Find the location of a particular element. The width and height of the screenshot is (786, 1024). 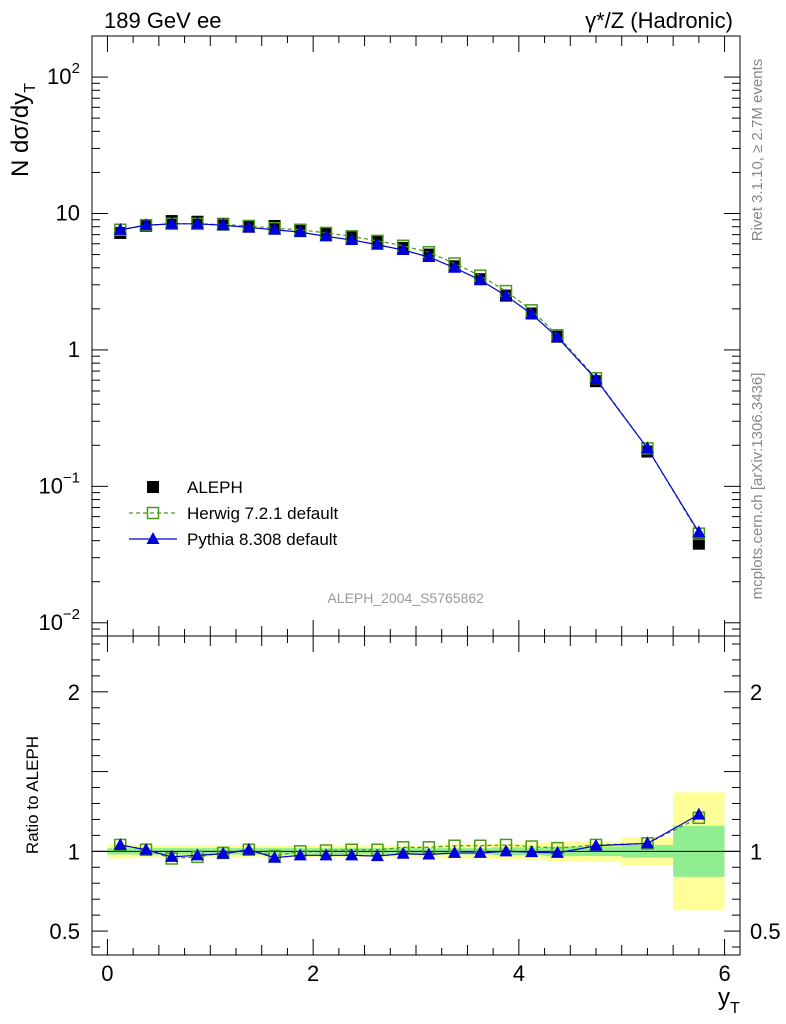

ratio-uncertainty-bands is located at coordinates (416, 851).